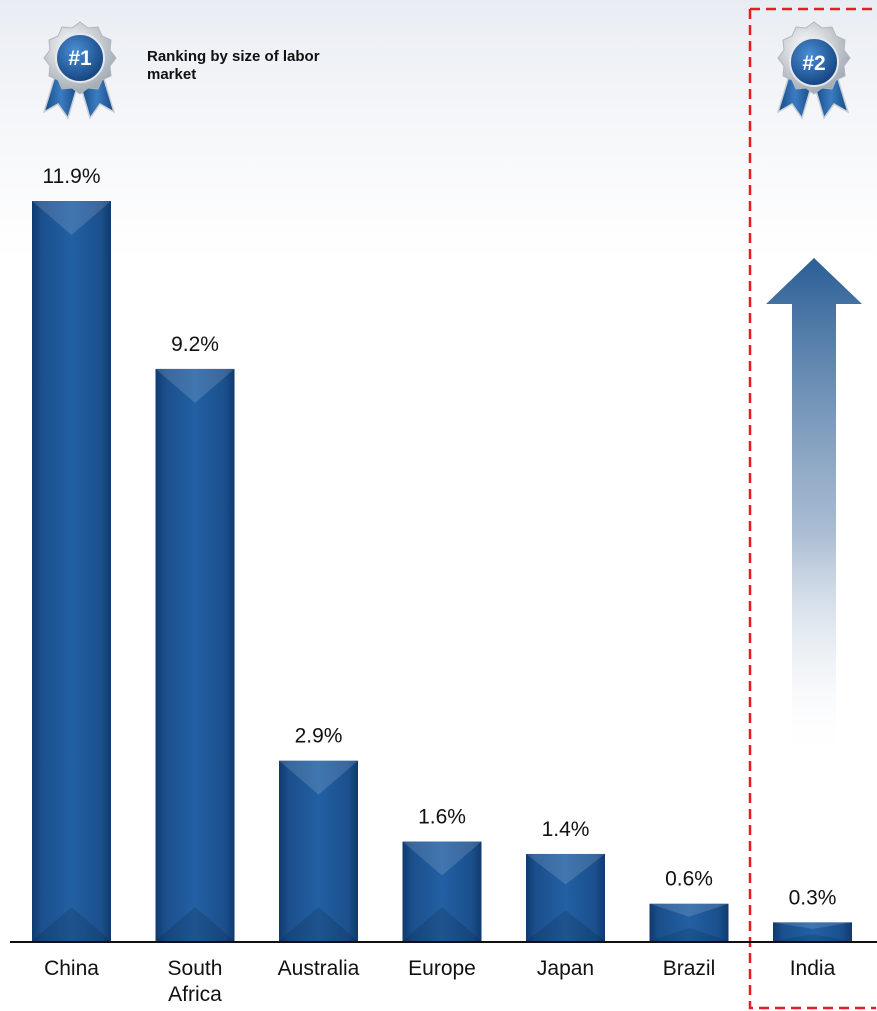  I want to click on highlight-box, so click(812, 508).